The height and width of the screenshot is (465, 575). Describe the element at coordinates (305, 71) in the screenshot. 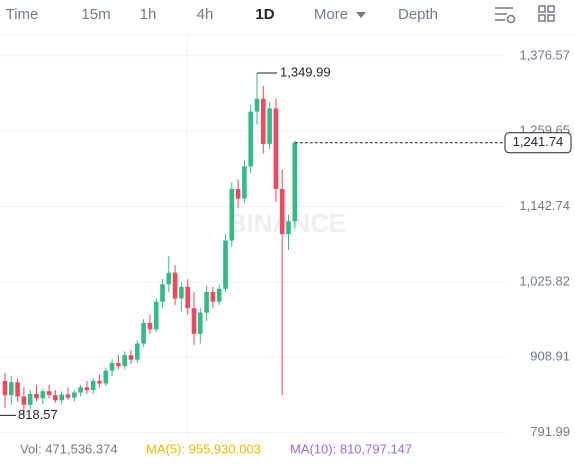

I see `high-label: 1,349.99` at that location.